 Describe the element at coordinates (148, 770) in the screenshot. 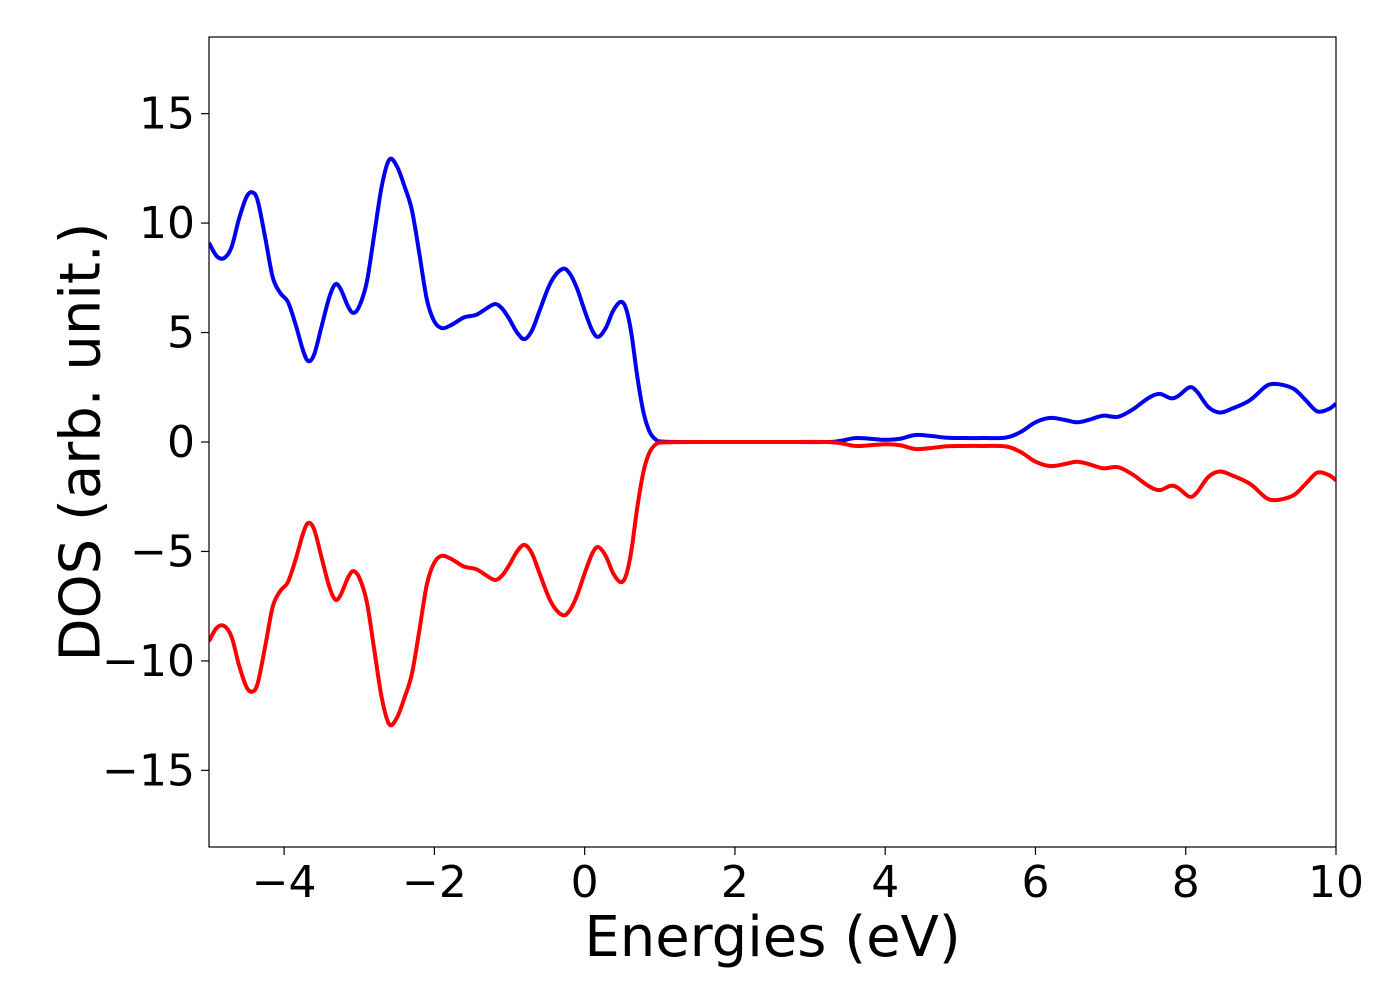

I see `y-tick-label: −15` at that location.